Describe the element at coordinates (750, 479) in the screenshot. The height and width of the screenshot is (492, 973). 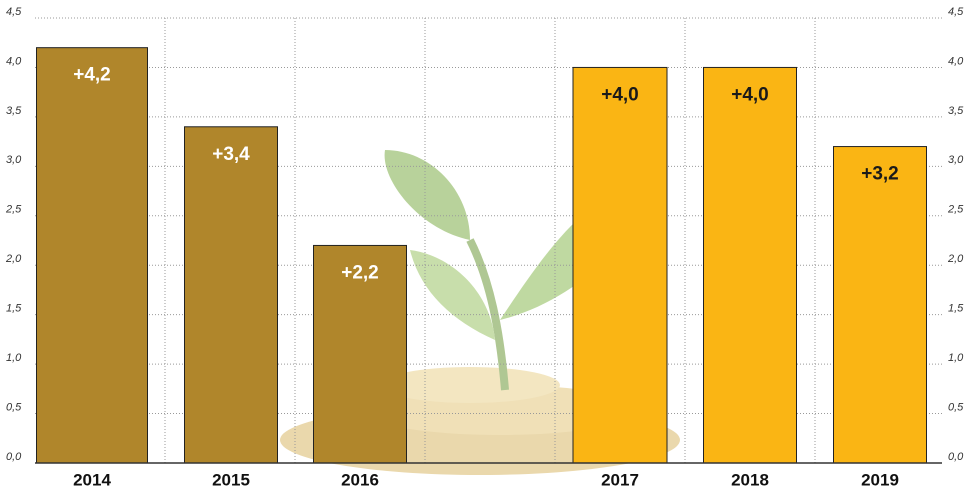
I see `x-tick-label: 2018` at that location.